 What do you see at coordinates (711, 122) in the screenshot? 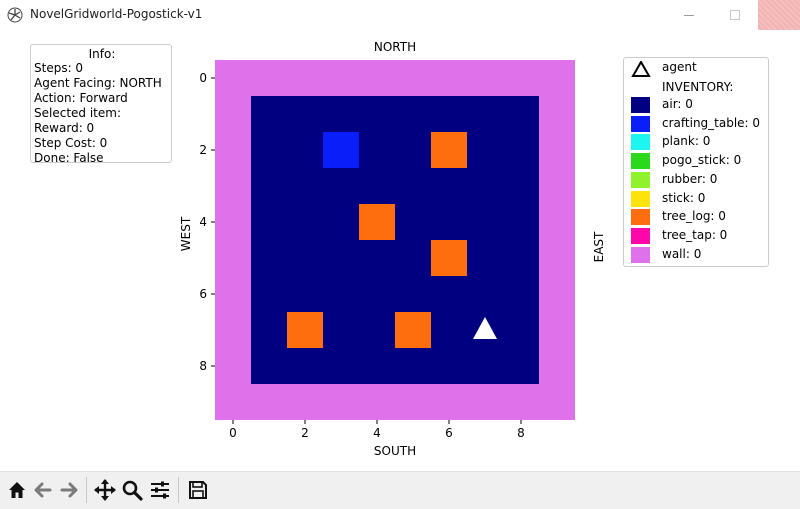
I see `legend-item-label: crafting_table: 0` at bounding box center [711, 122].